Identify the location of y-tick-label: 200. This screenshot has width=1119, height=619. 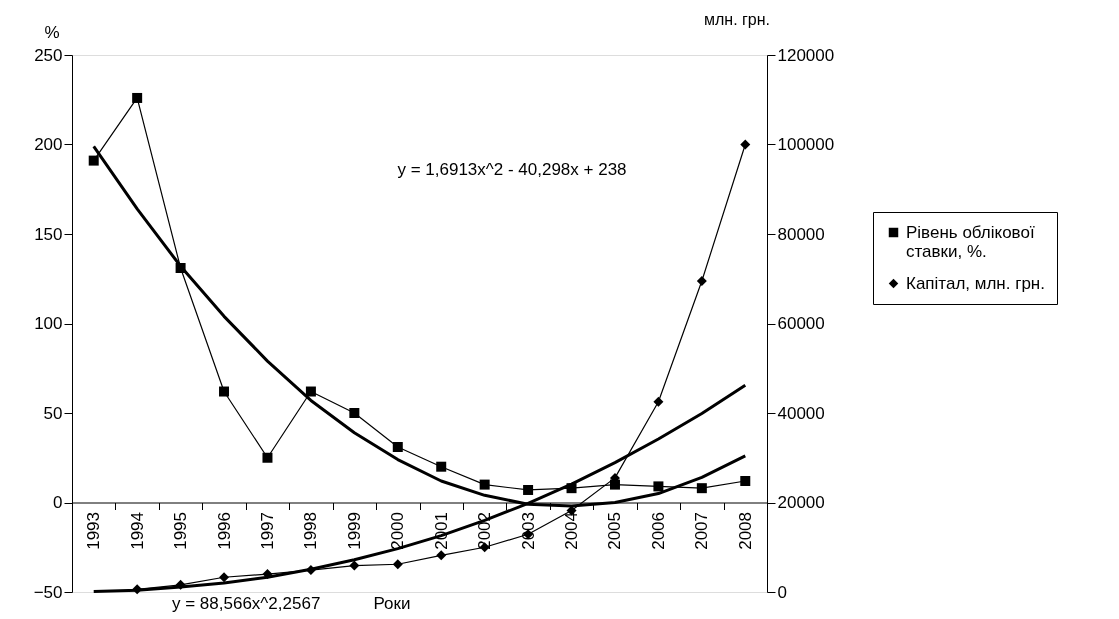
(48, 144).